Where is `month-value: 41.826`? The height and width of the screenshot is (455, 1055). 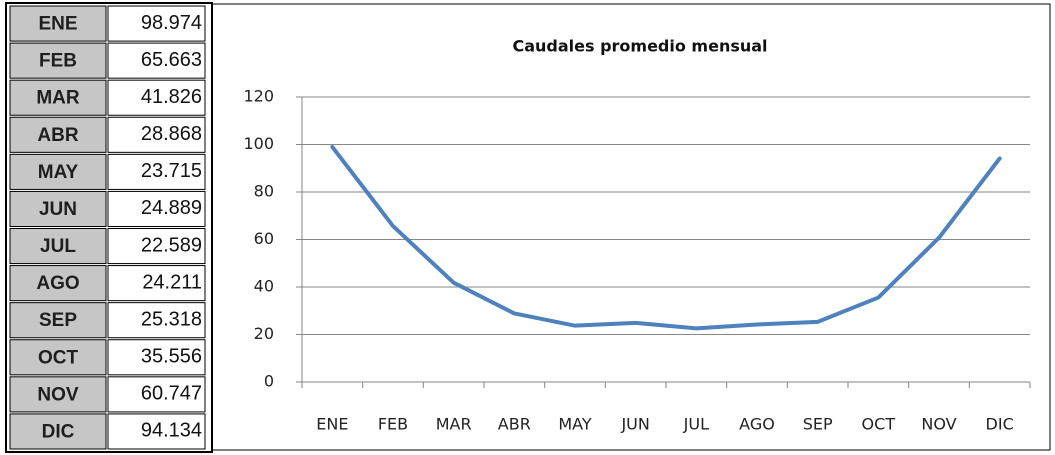 month-value: 41.826 is located at coordinates (171, 97).